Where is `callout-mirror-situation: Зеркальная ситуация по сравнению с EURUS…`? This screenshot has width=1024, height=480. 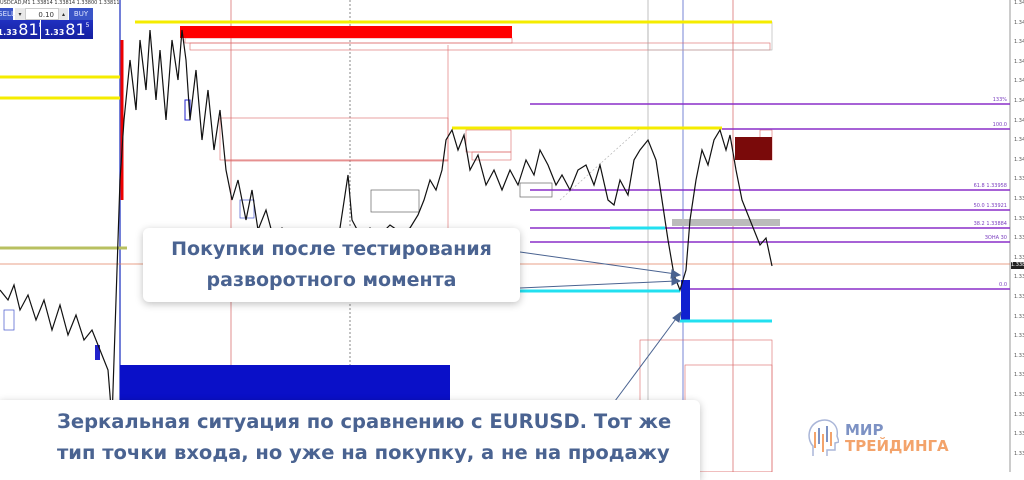
callout-mirror-situation: Зеркальная ситуация по сравнению с EURUS… is located at coordinates (350, 440).